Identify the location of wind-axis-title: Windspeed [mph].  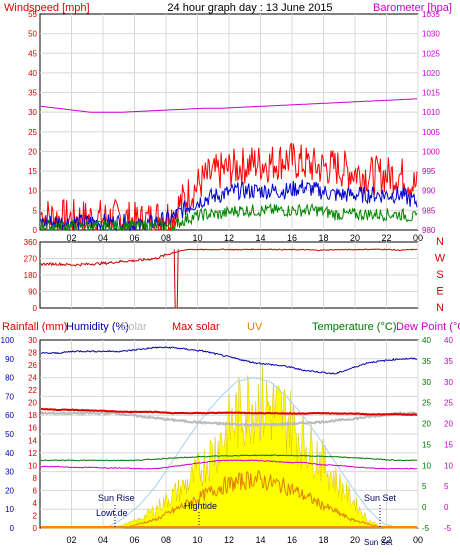
(47, 8).